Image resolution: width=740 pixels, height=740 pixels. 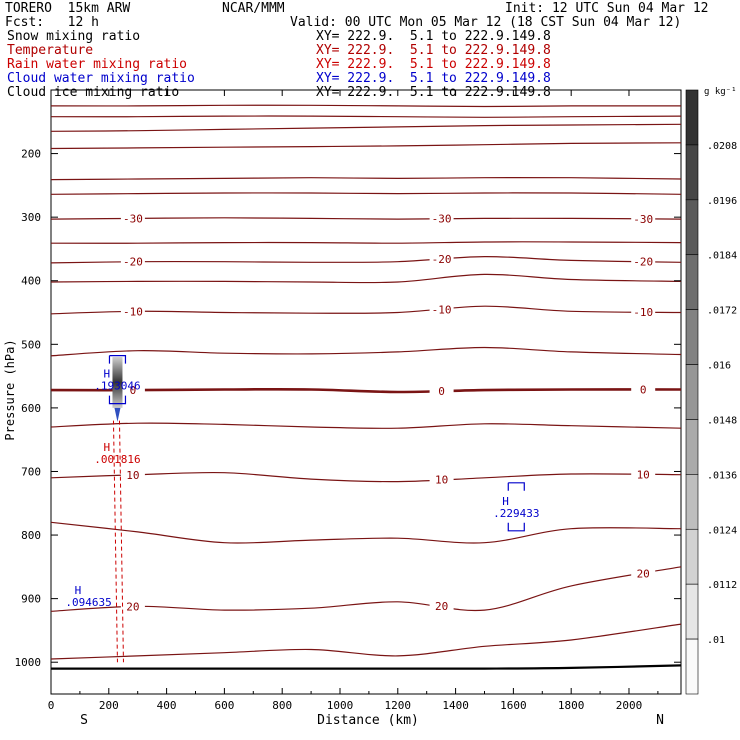 What do you see at coordinates (101, 78) in the screenshot?
I see `field-name-cloud-water: Cloud water mixing ratio` at bounding box center [101, 78].